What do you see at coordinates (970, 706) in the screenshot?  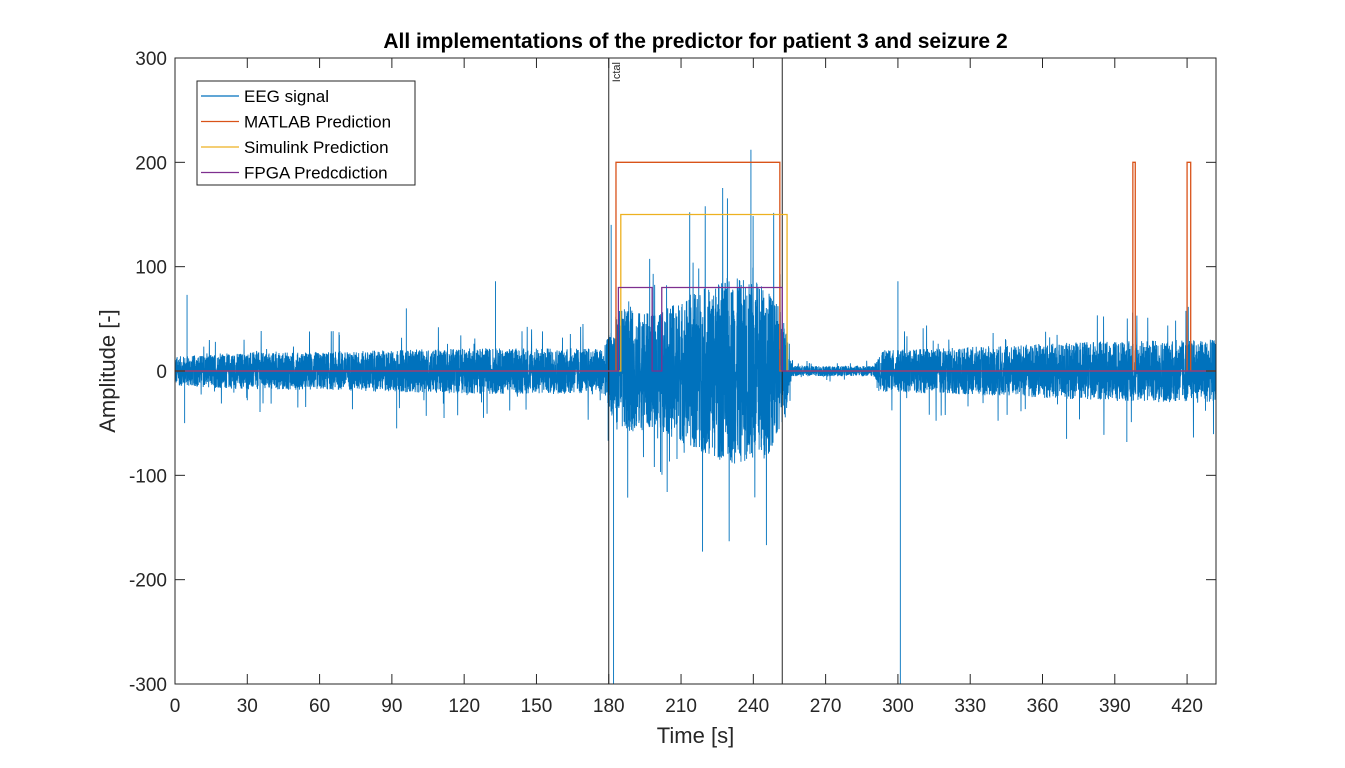 I see `x-tick-label: 330` at bounding box center [970, 706].